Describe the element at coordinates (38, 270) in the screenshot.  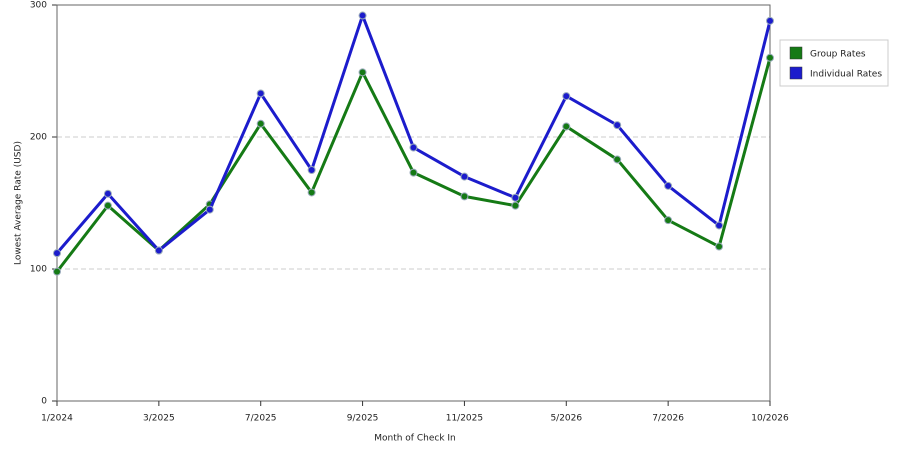
I see `y-tick-label: 100` at that location.